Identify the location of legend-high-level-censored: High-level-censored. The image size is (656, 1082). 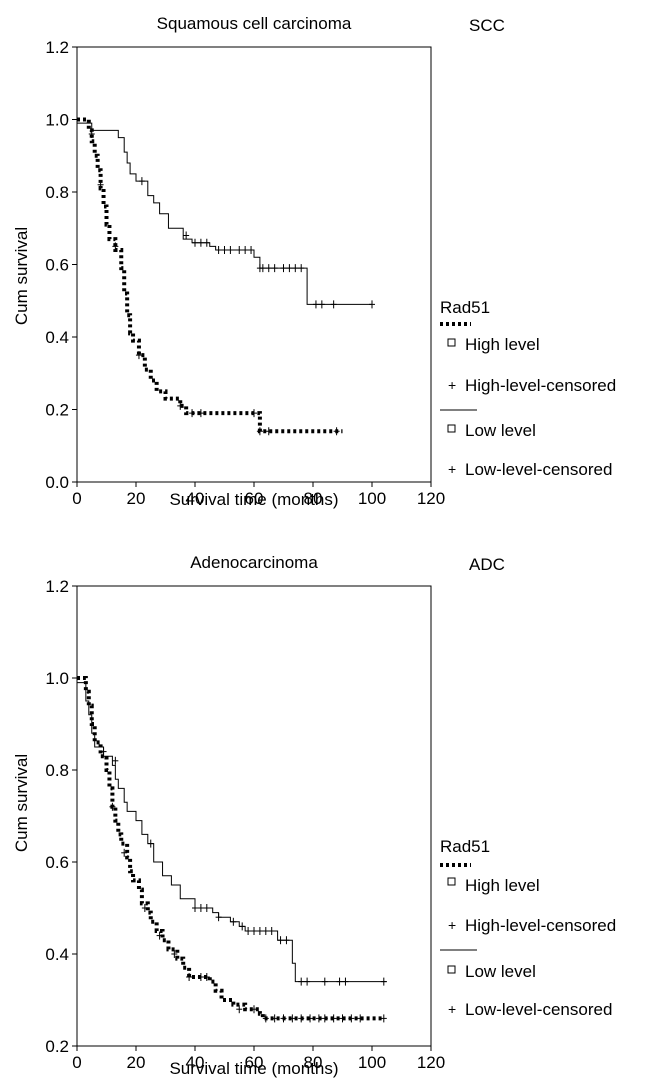
(540, 385).